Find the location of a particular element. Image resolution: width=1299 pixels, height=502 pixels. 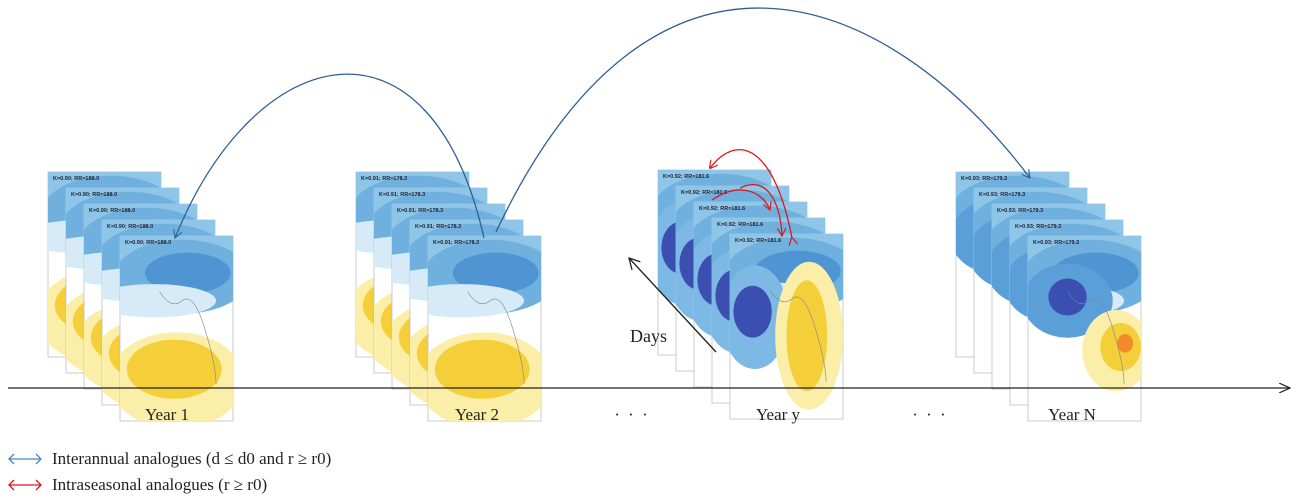

year-y-text: Year y is located at coordinates (778, 414).